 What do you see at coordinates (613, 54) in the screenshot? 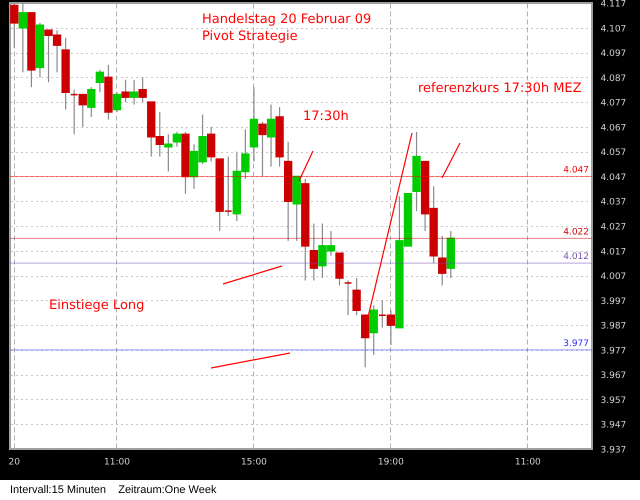
I see `y-tick-label: 4.097` at bounding box center [613, 54].